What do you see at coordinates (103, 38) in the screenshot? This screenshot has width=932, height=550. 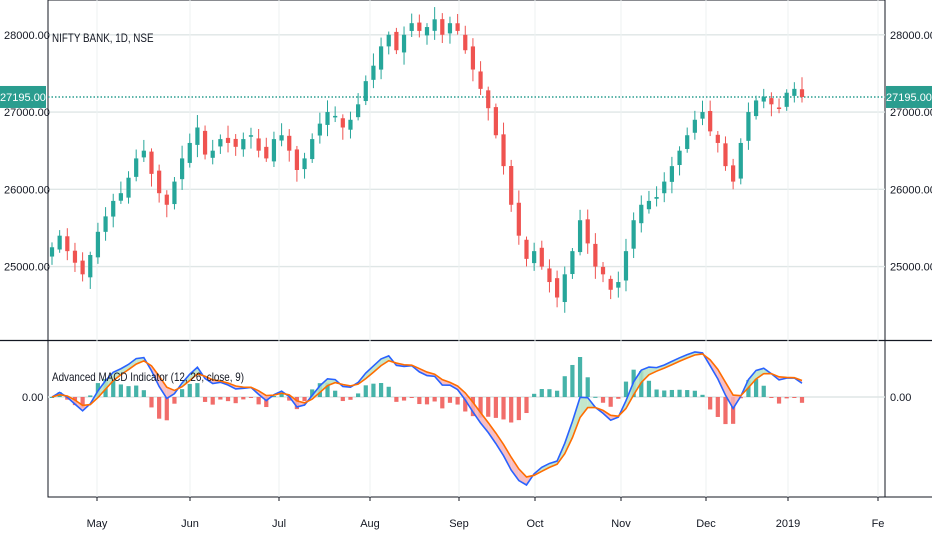 I see `chart-title: NIFTY BANK, 1D, NSE` at bounding box center [103, 38].